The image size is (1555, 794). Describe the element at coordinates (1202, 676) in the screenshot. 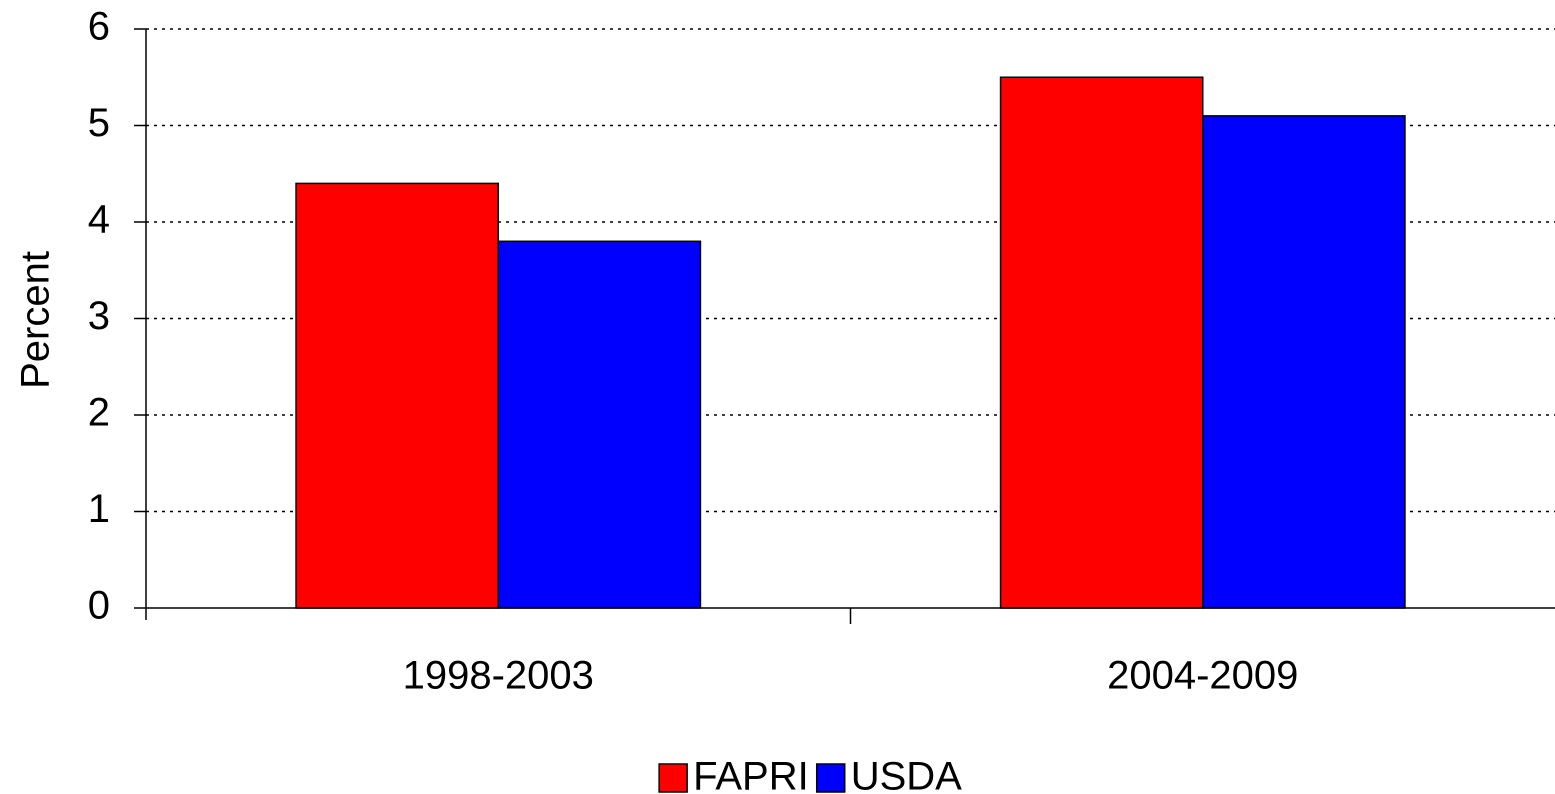

I see `x-tick-label: 2004-2009` at that location.